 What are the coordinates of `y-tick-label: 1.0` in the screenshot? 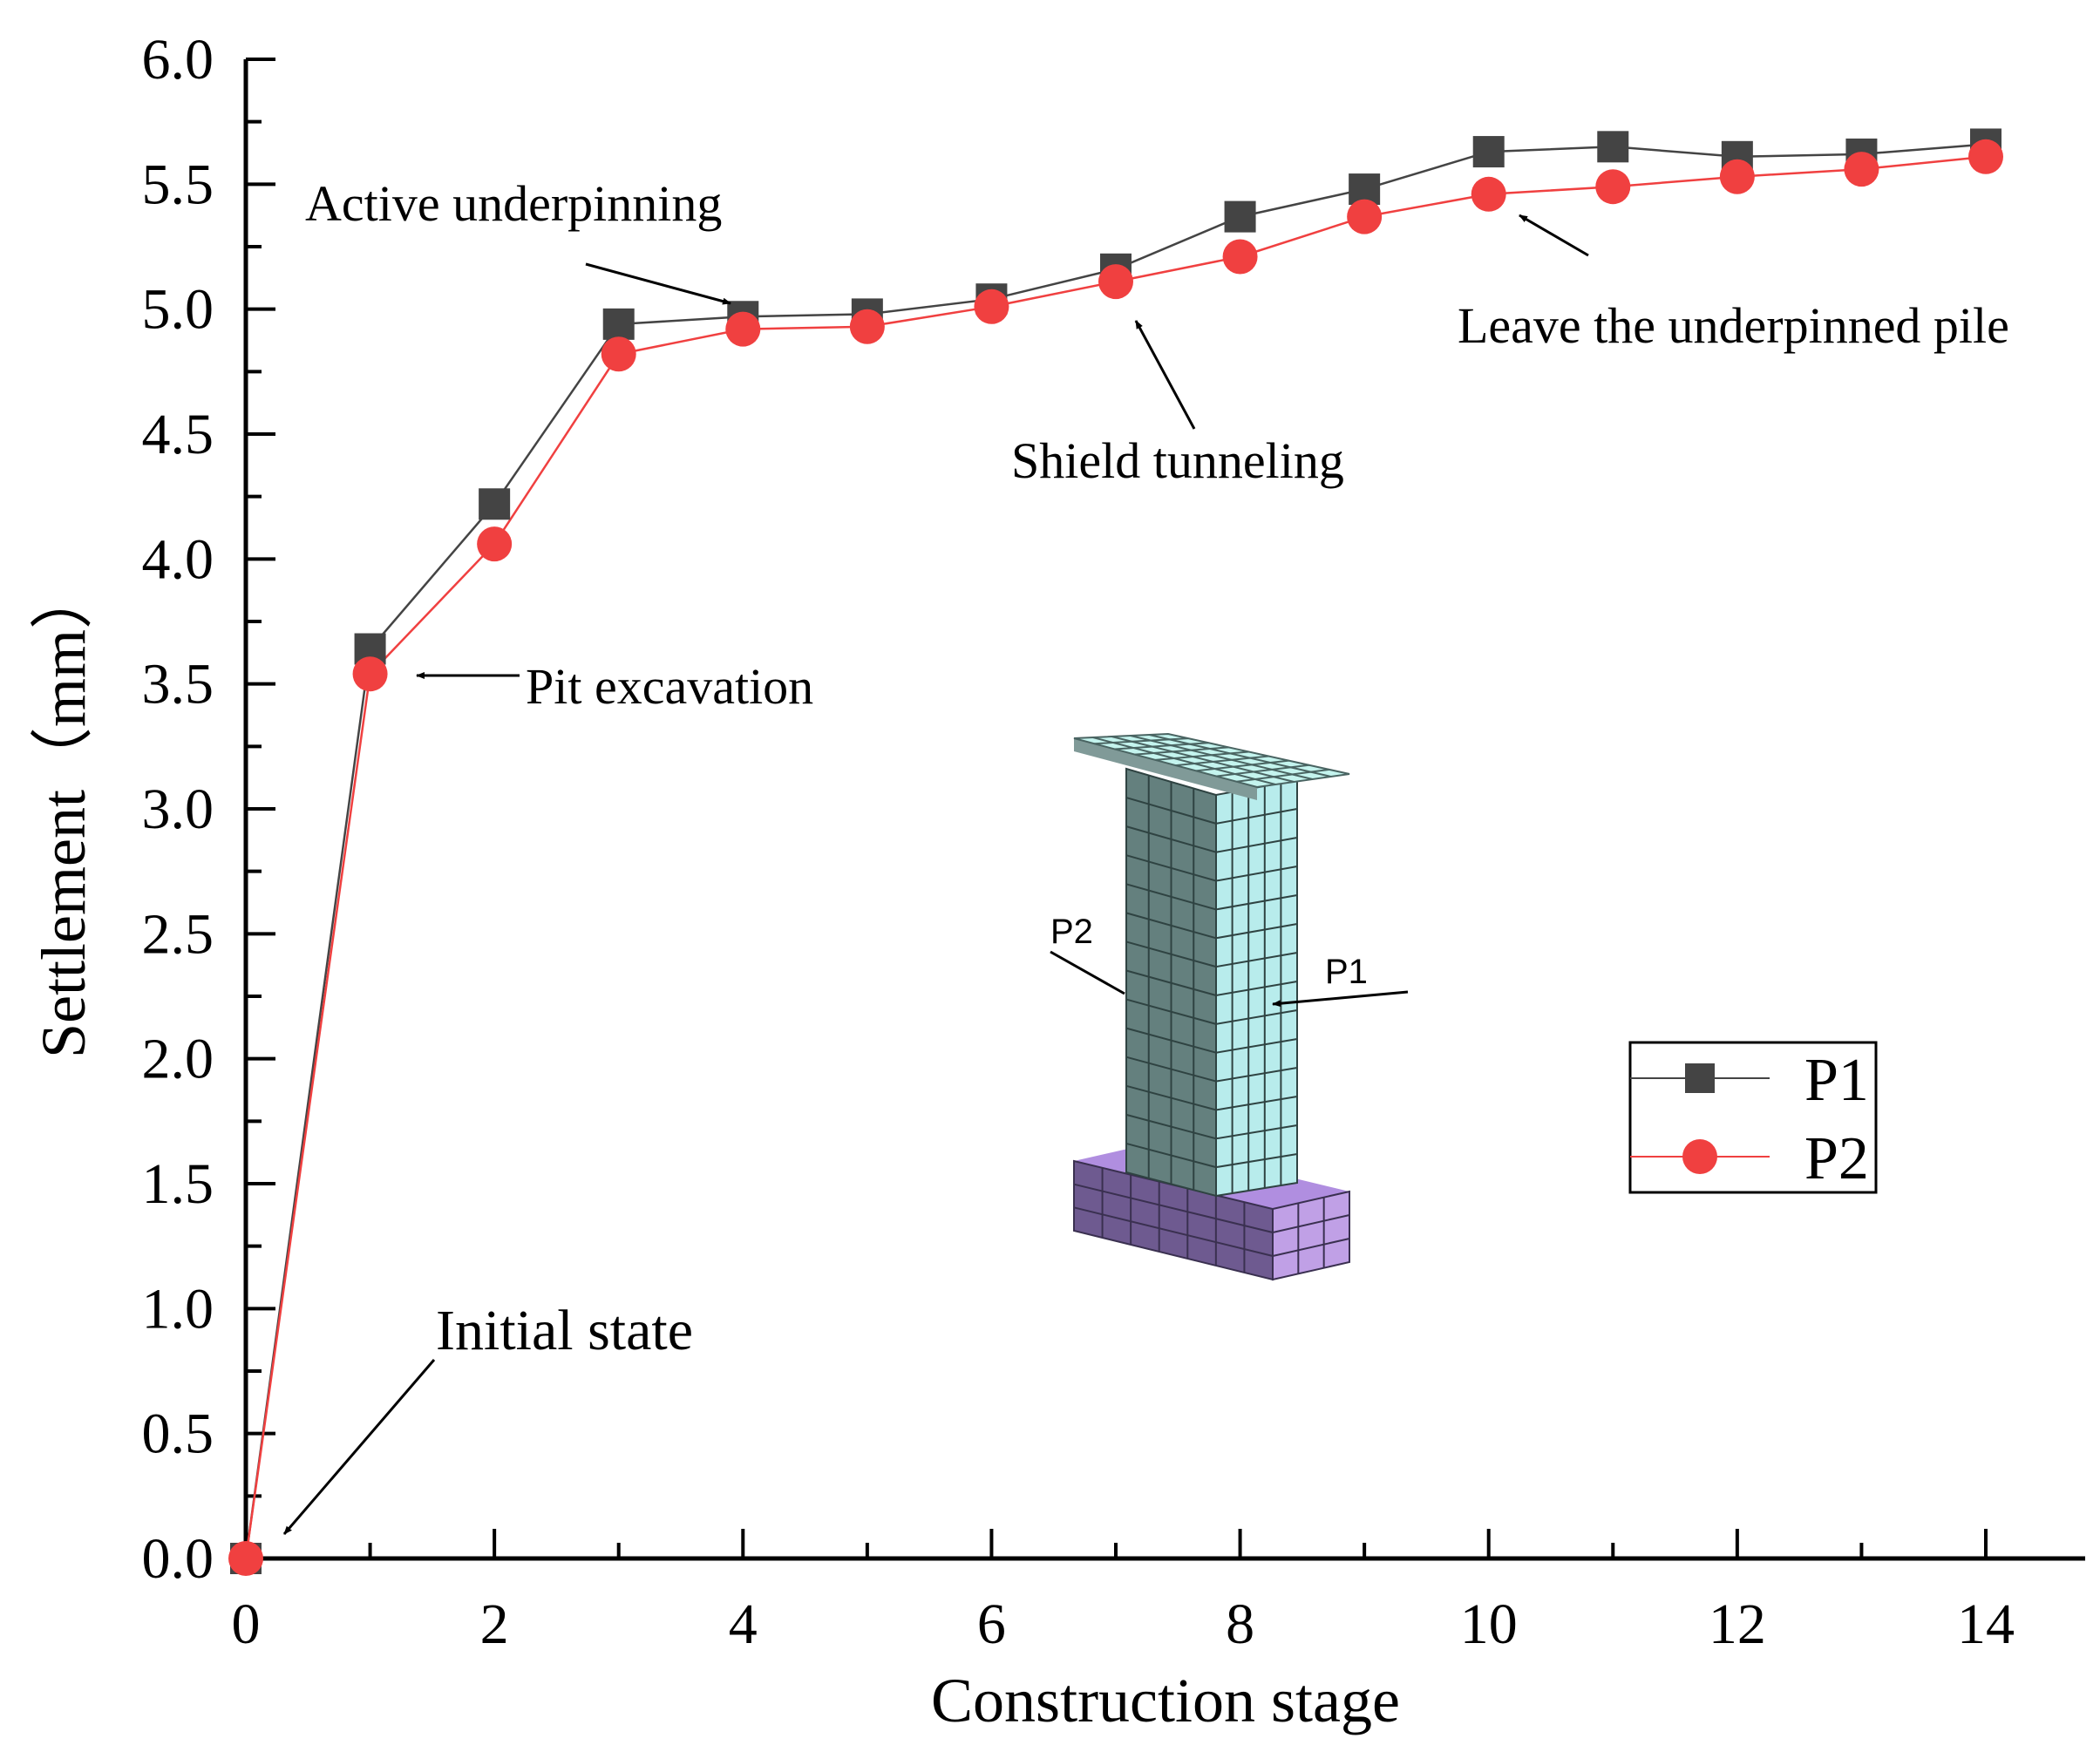 It's located at (178, 1309).